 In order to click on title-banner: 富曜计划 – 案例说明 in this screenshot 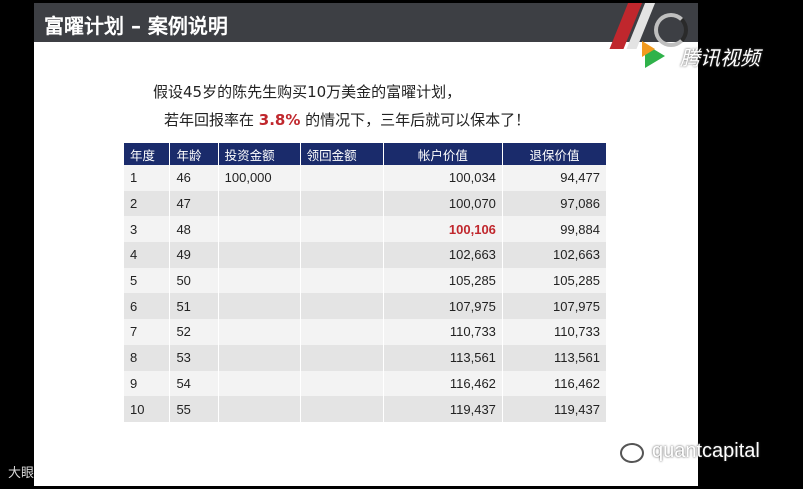, I will do `click(366, 26)`.